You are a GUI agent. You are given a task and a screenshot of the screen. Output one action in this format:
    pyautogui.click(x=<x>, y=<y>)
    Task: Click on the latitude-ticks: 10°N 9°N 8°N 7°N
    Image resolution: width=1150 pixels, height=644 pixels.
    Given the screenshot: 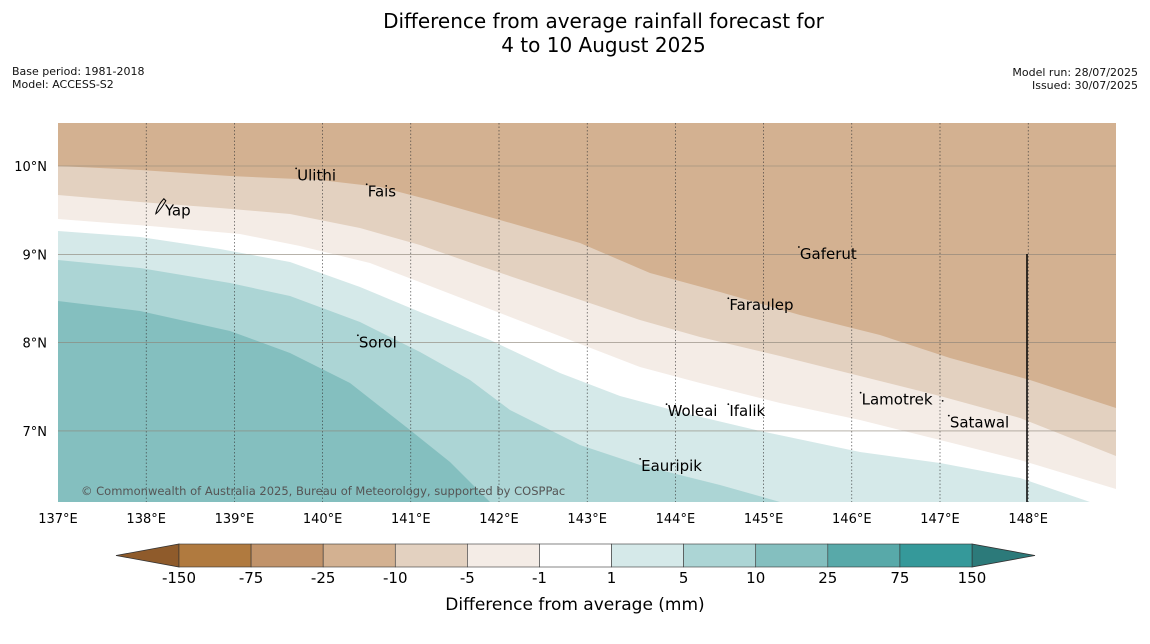 What is the action you would take?
    pyautogui.click(x=30, y=300)
    